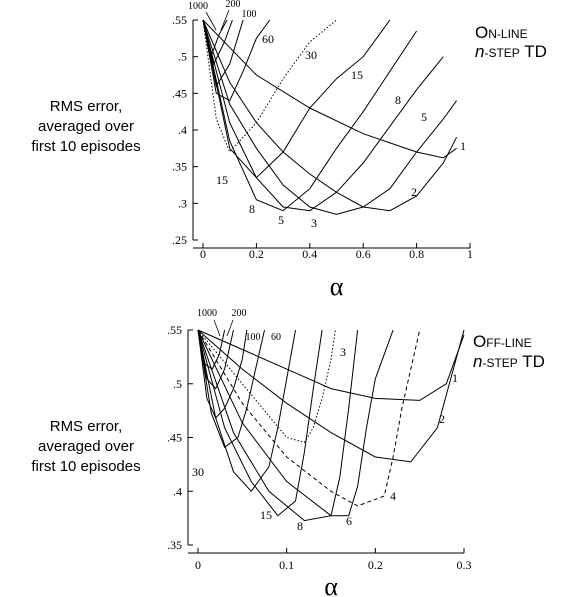 Image resolution: width=572 pixels, height=597 pixels. What do you see at coordinates (393, 496) in the screenshot?
I see `curve-label-n-4: 4` at bounding box center [393, 496].